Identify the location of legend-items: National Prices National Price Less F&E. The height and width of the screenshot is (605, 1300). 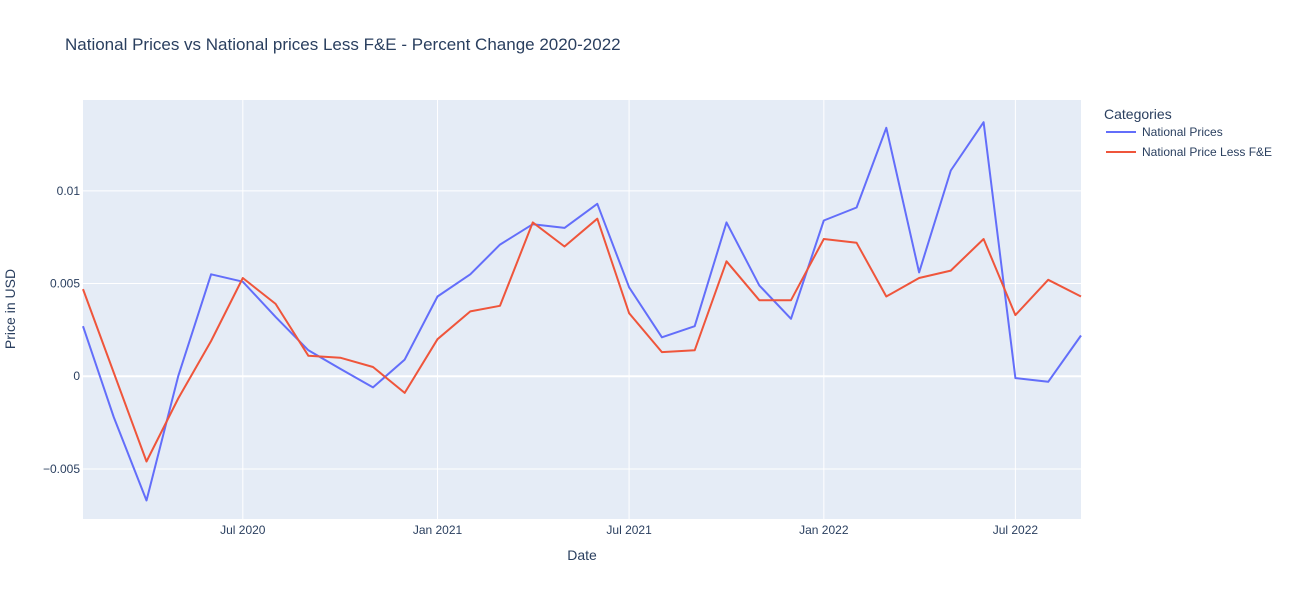
(1189, 142).